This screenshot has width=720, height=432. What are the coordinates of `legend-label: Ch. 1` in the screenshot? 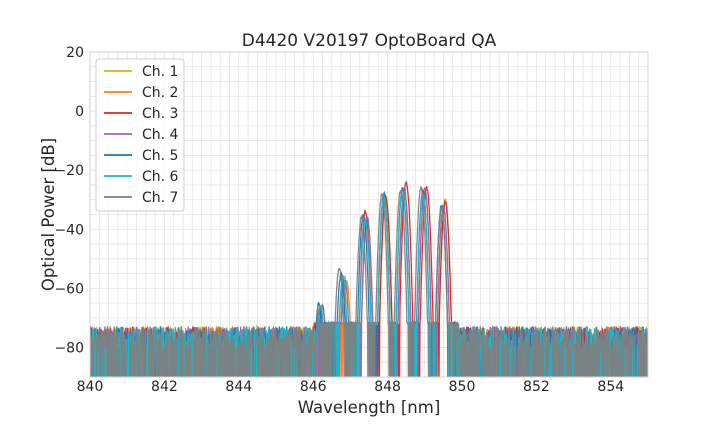 It's located at (160, 72).